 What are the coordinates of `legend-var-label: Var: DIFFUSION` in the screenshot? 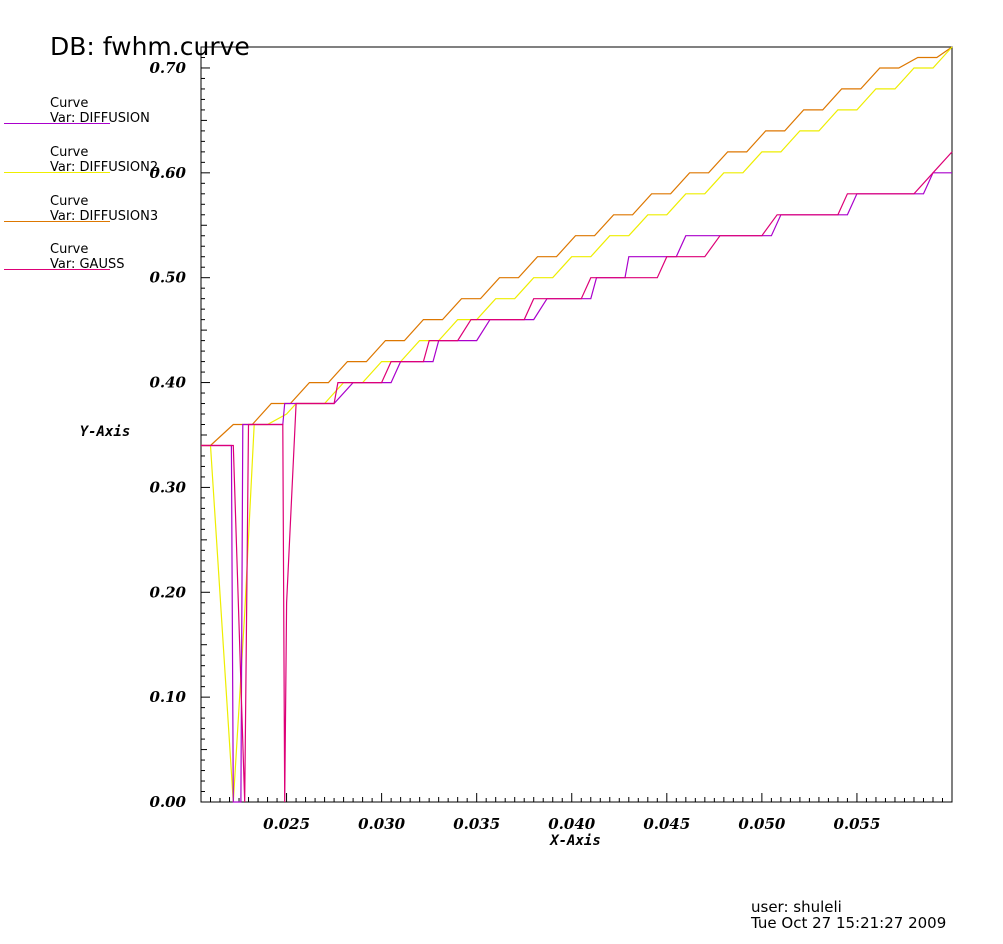 It's located at (100, 118).